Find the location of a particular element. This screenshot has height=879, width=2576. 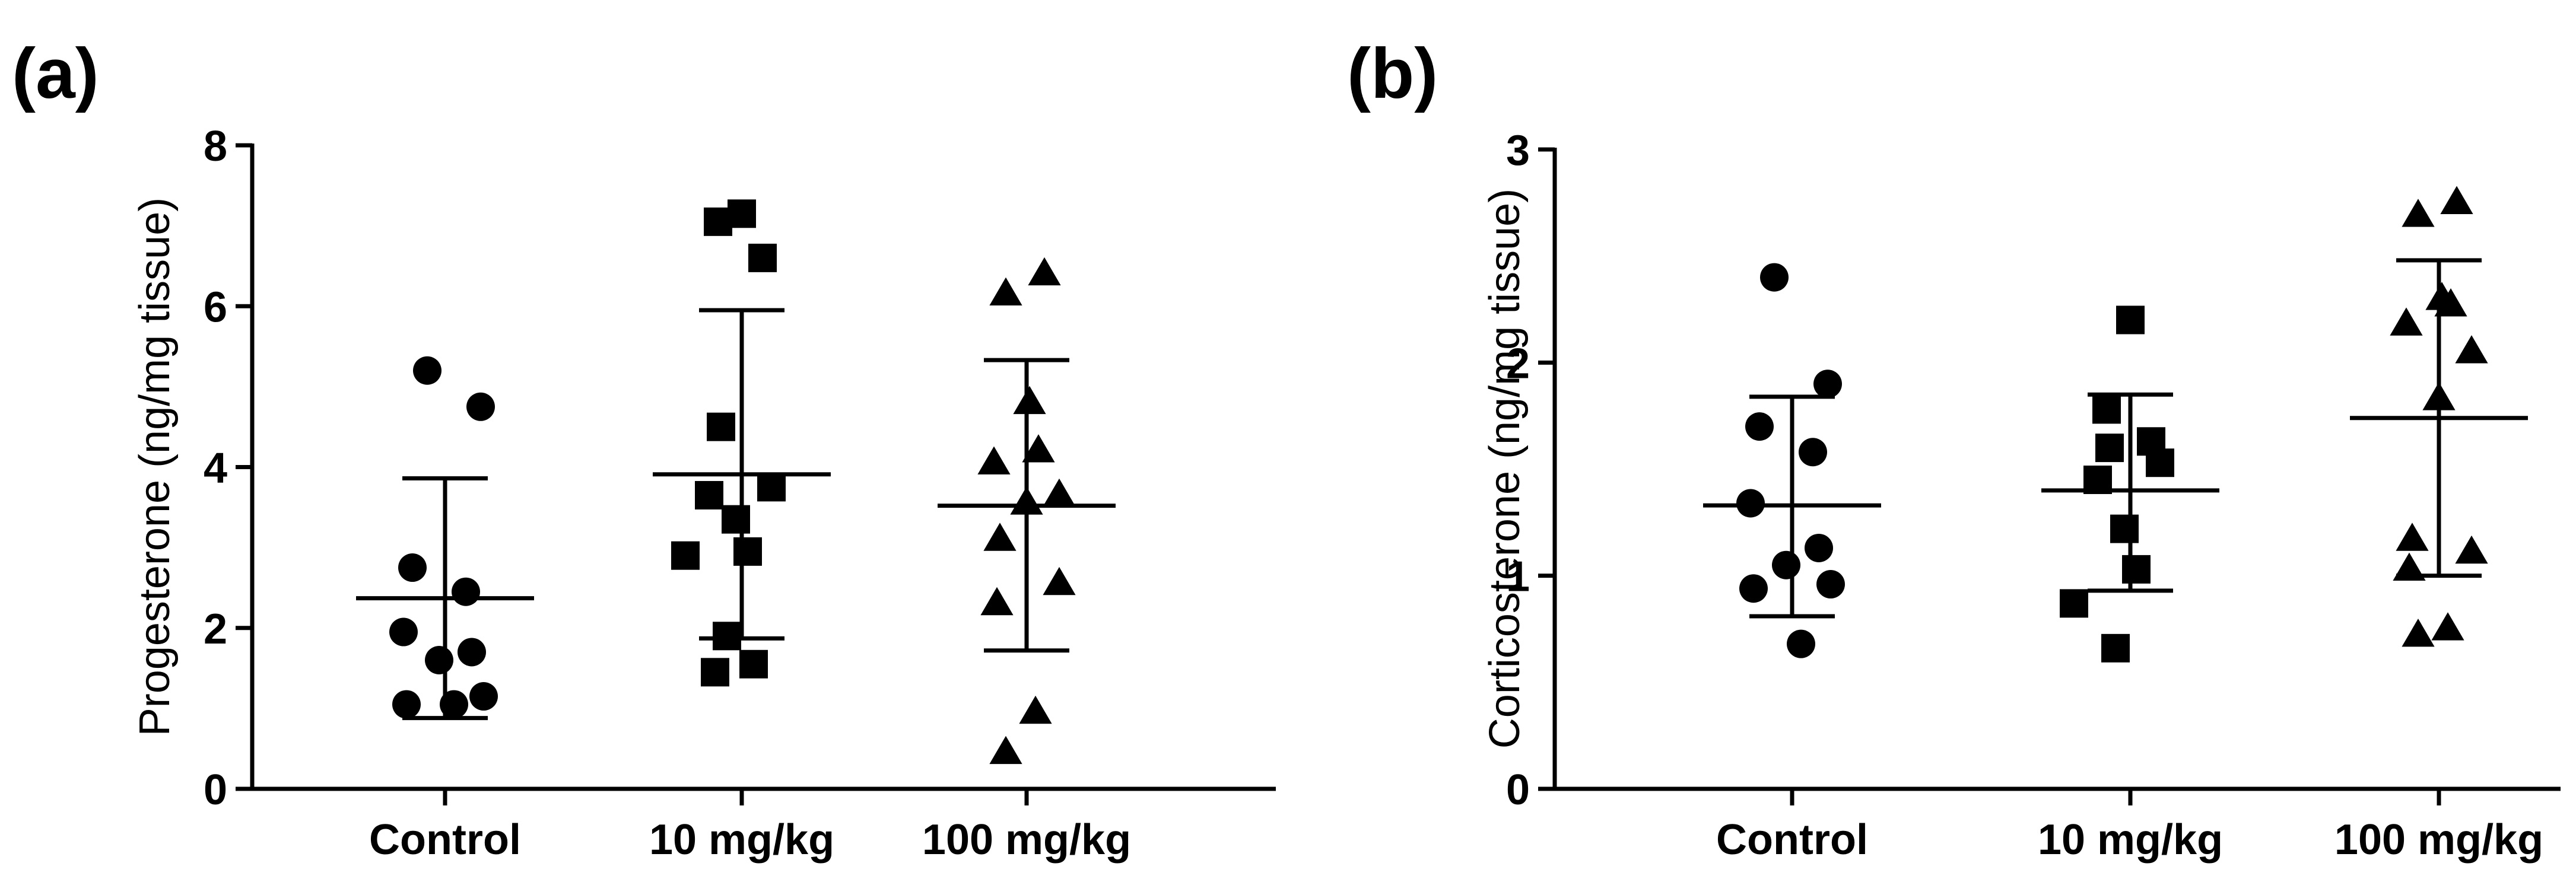

y-axis-label: Progesterone (ng/mg tissue) is located at coordinates (155, 467).